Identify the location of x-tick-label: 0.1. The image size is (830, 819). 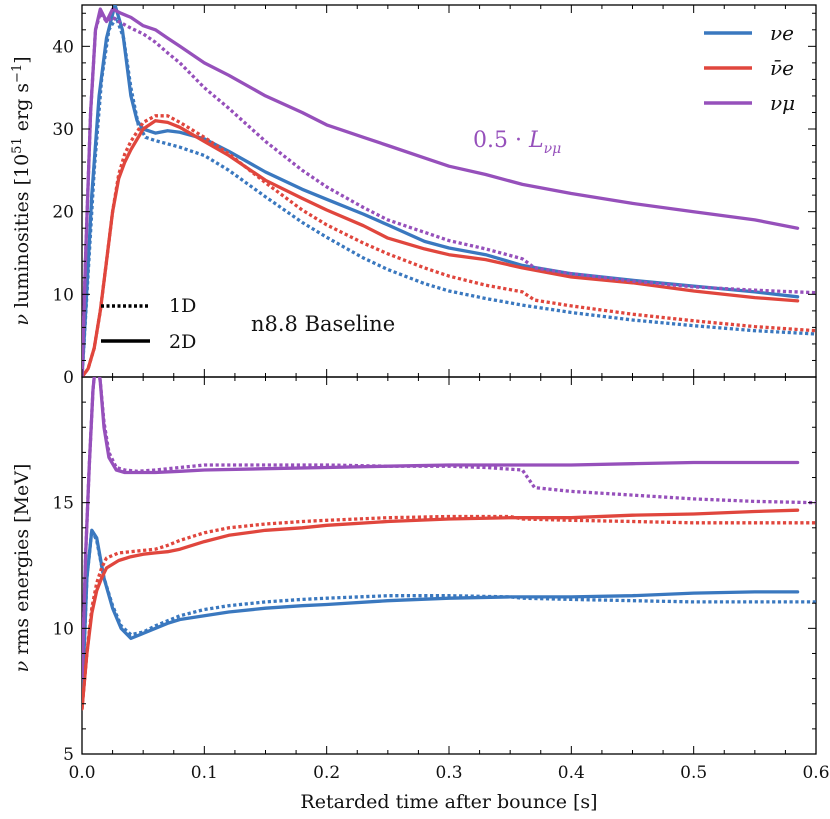
(204, 773).